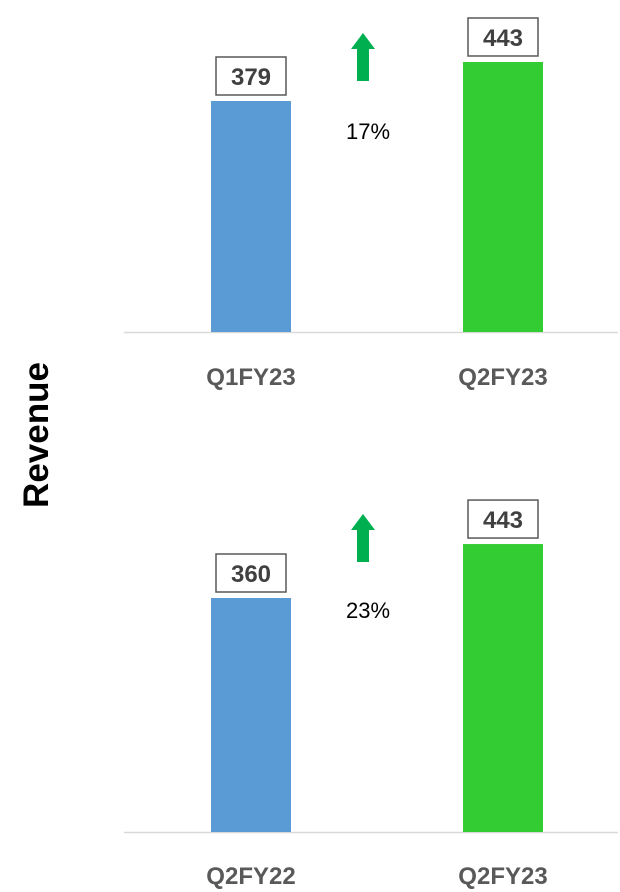 The height and width of the screenshot is (892, 620). What do you see at coordinates (368, 610) in the screenshot?
I see `change-percent-label: 23%` at bounding box center [368, 610].